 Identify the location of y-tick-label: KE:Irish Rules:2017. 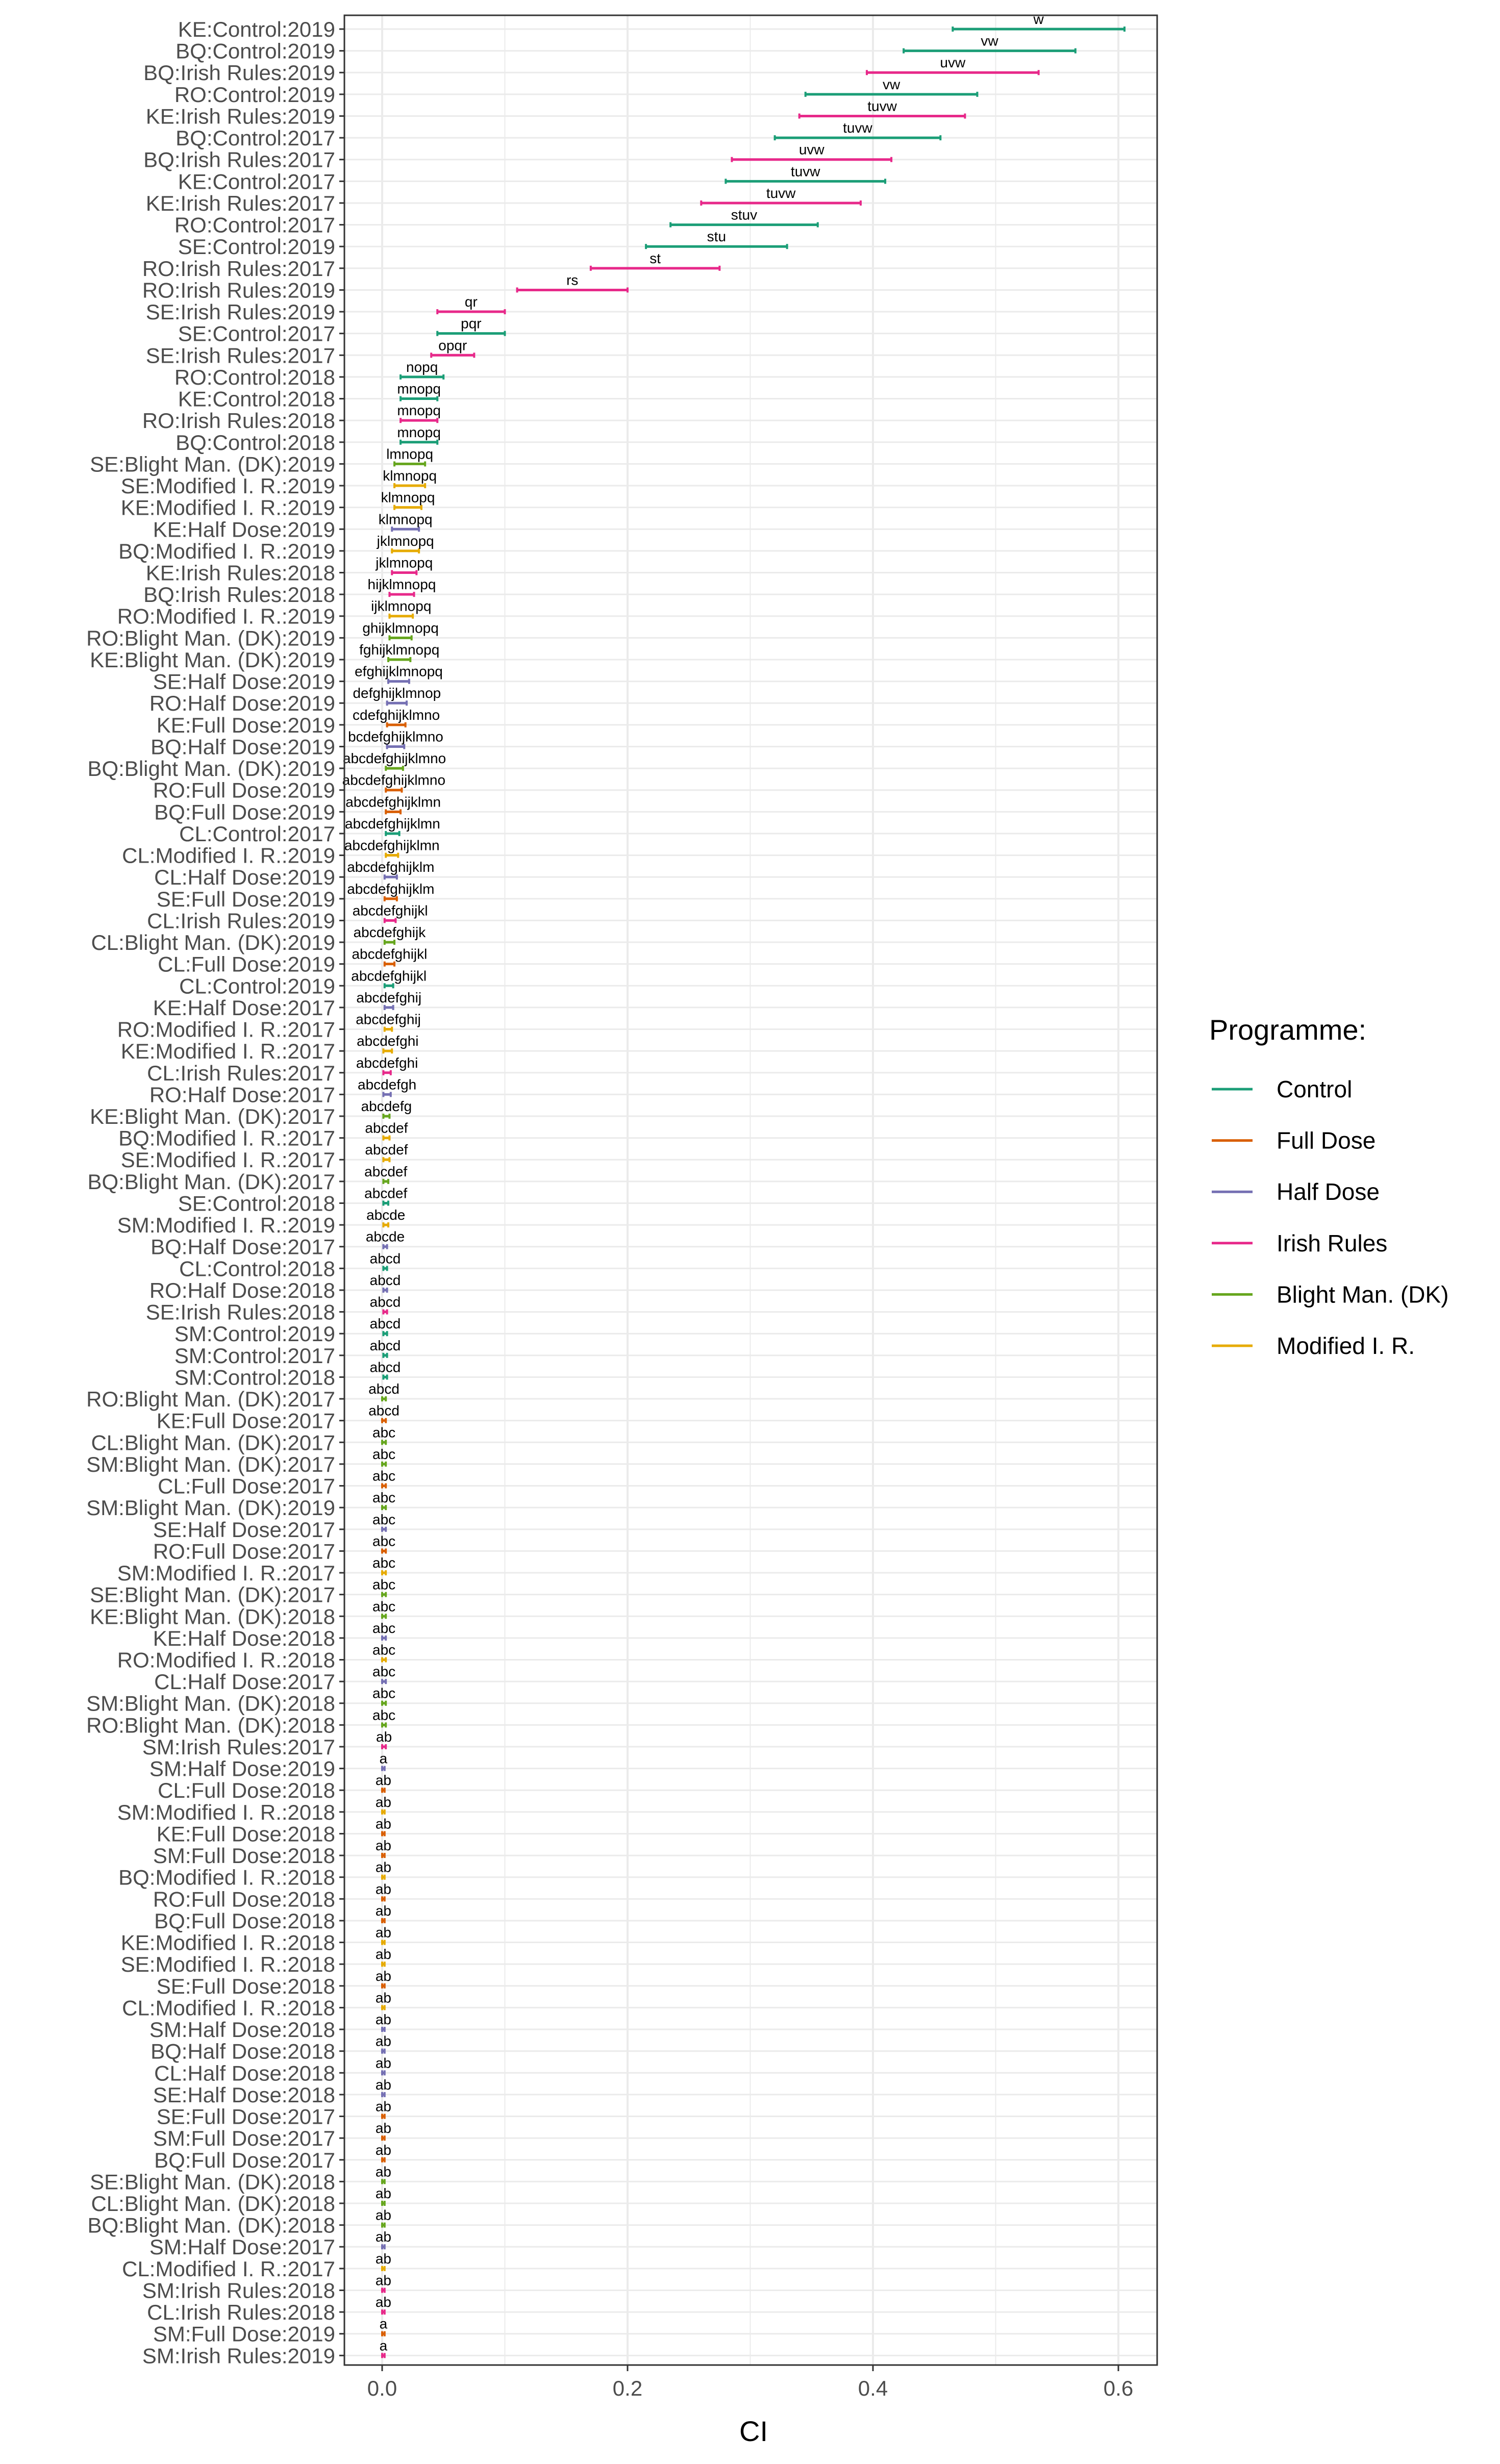
(240, 203).